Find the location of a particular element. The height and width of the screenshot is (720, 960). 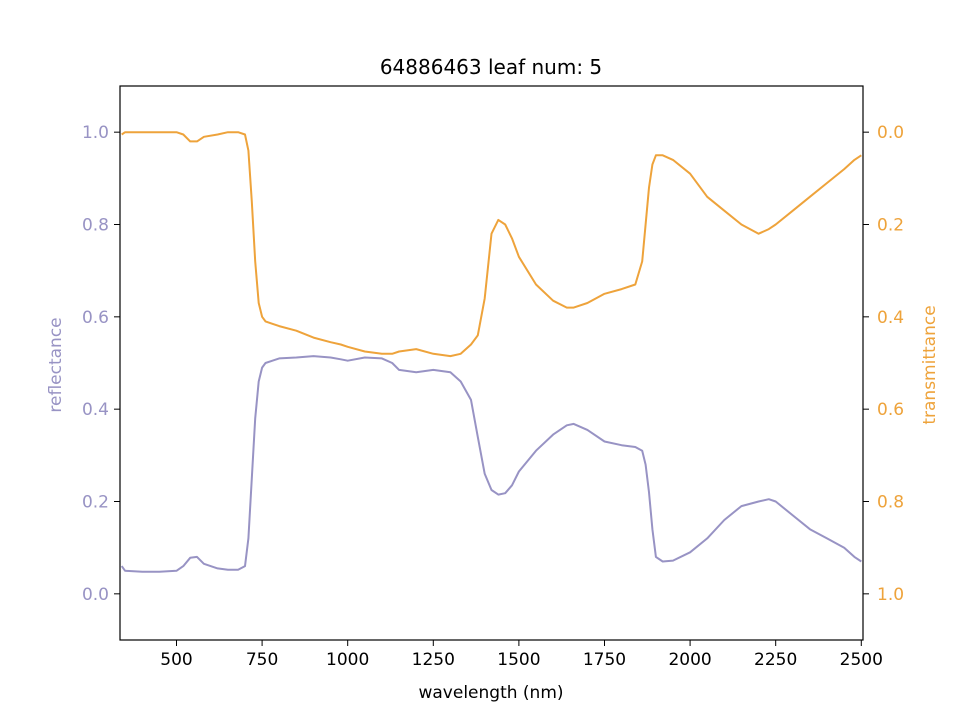

y-left-tick-label: 0.8 is located at coordinates (95, 226).